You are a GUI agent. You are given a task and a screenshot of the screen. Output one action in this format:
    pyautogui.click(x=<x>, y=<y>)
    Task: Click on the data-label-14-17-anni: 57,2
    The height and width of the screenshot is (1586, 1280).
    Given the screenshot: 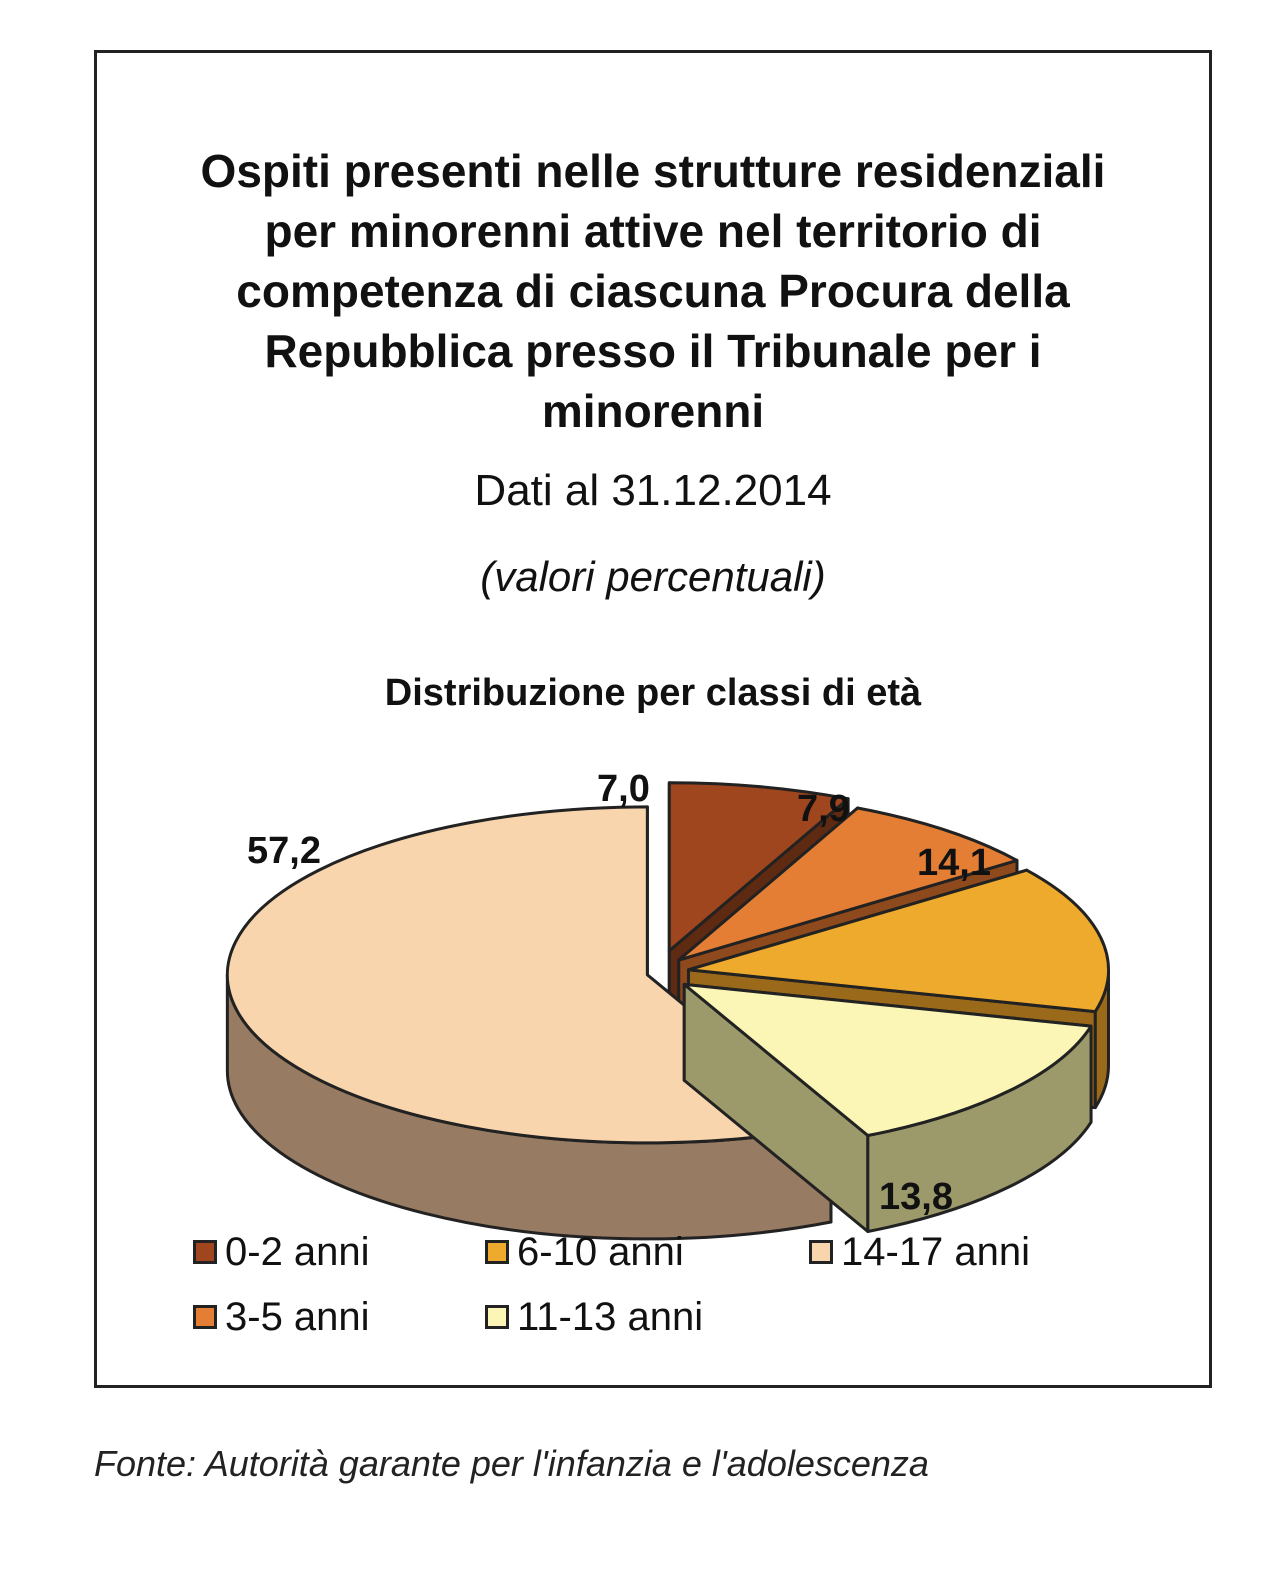 What is the action you would take?
    pyautogui.click(x=284, y=851)
    